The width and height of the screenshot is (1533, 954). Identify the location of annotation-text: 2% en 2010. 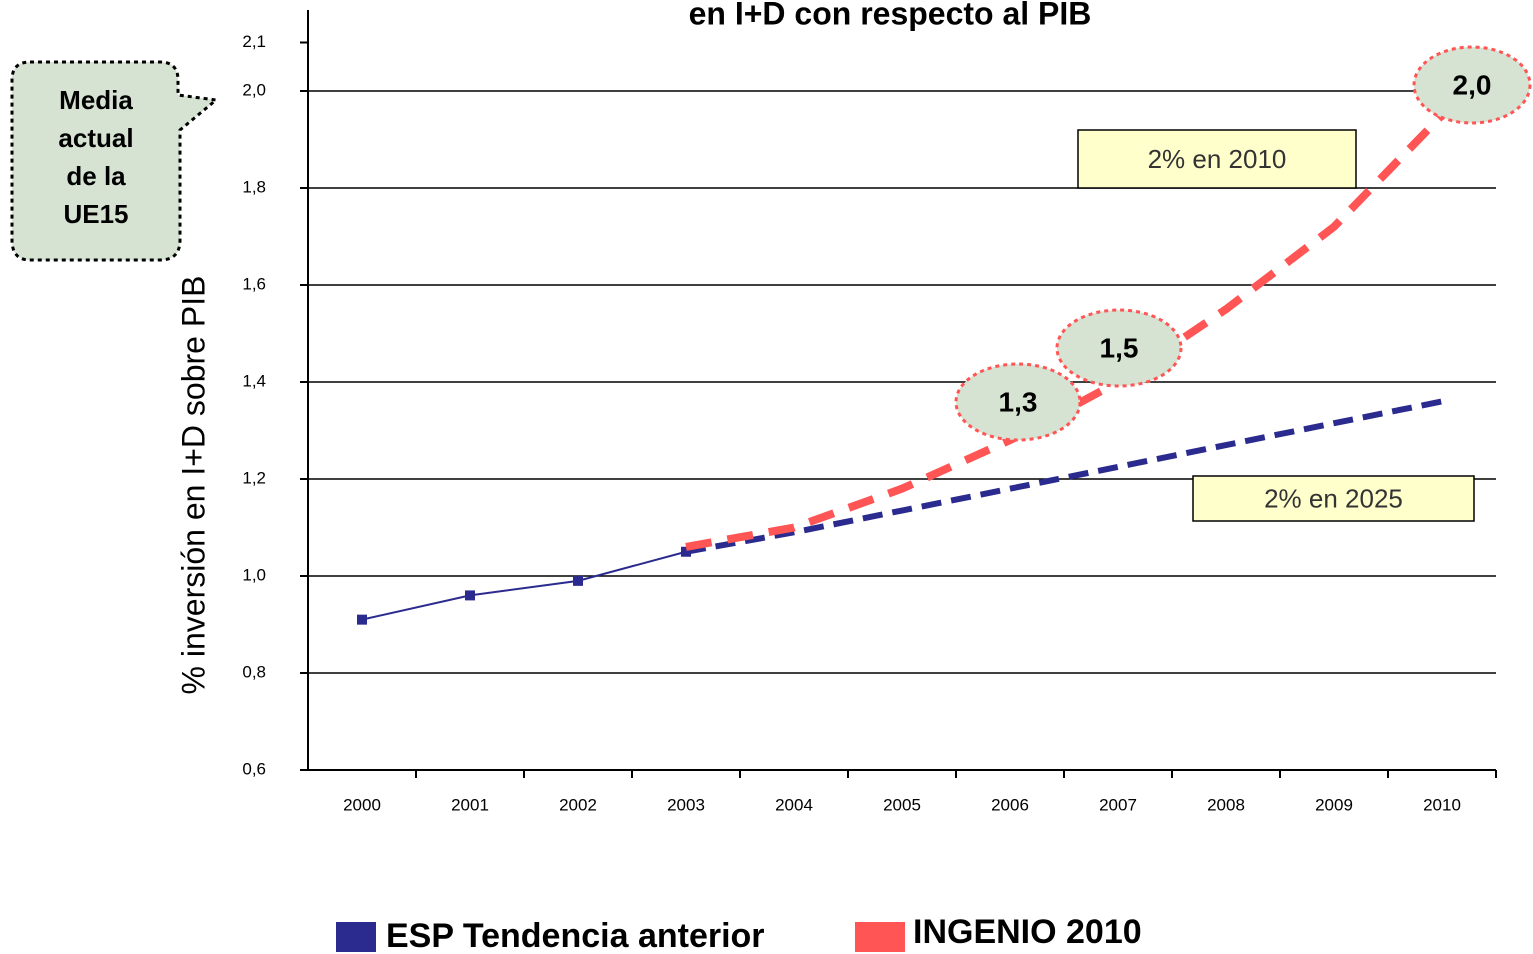
(1217, 159).